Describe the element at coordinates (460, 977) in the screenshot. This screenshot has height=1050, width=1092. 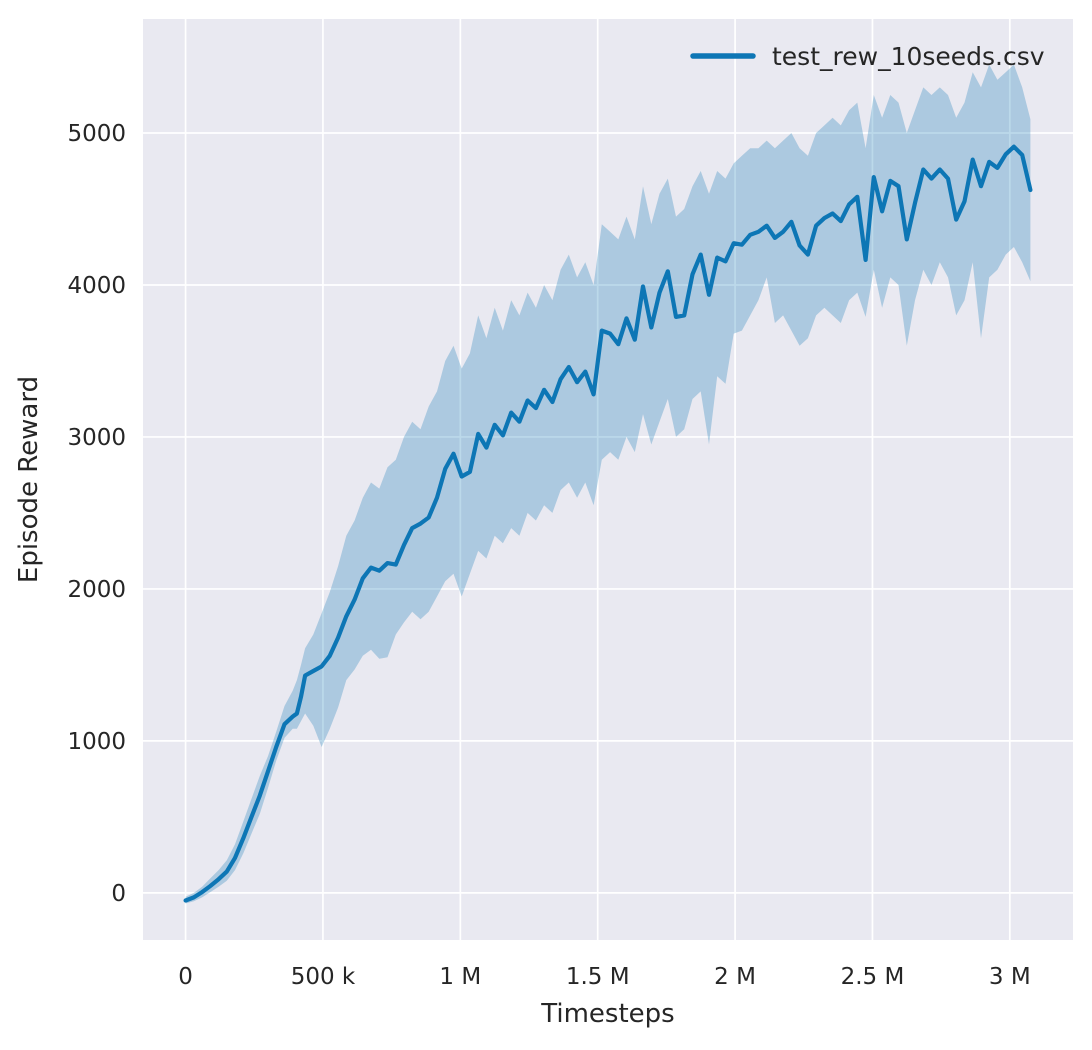
I see `x-tick-label: 1 M` at that location.